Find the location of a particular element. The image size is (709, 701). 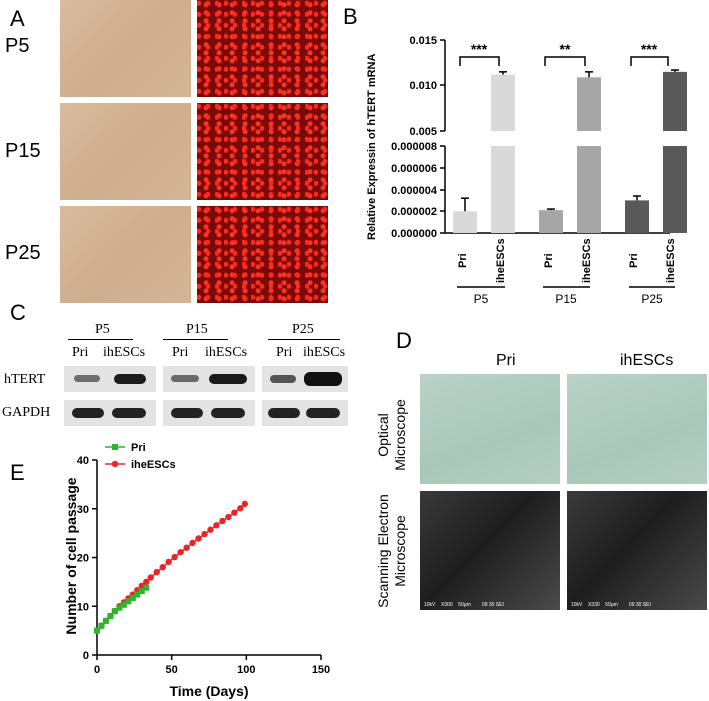

panel-c-letter: C is located at coordinates (18, 312).